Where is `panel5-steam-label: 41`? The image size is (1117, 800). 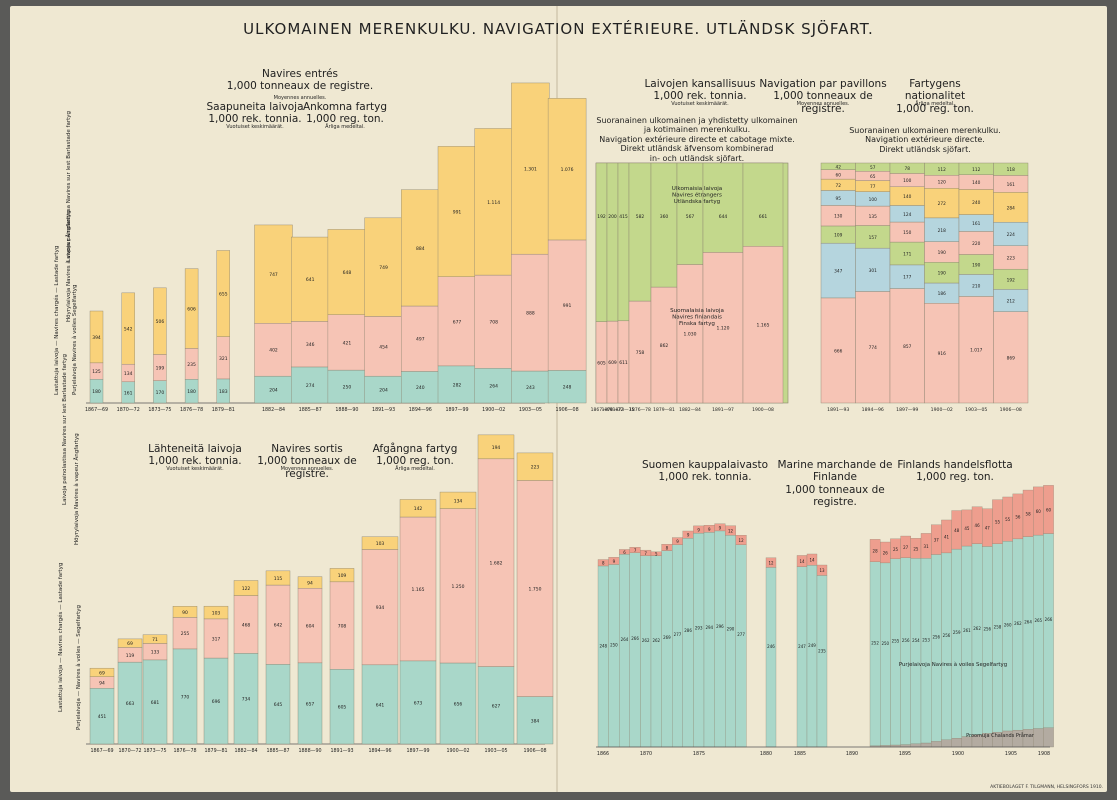
panel5-steam-label: 41 is located at coordinates (947, 536).